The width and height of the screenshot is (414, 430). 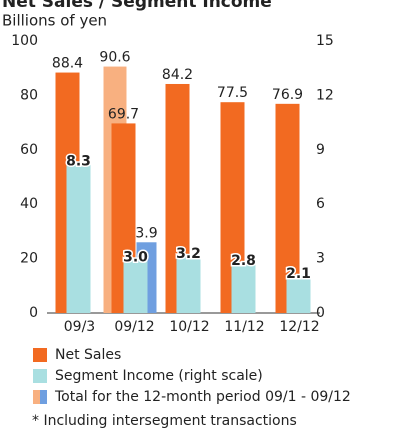 I want to click on data-label: 90.6, so click(x=114, y=58).